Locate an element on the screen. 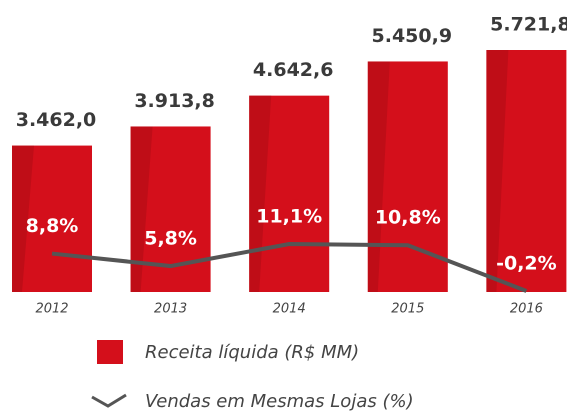 The image size is (567, 412). line is located at coordinates (289, 267).